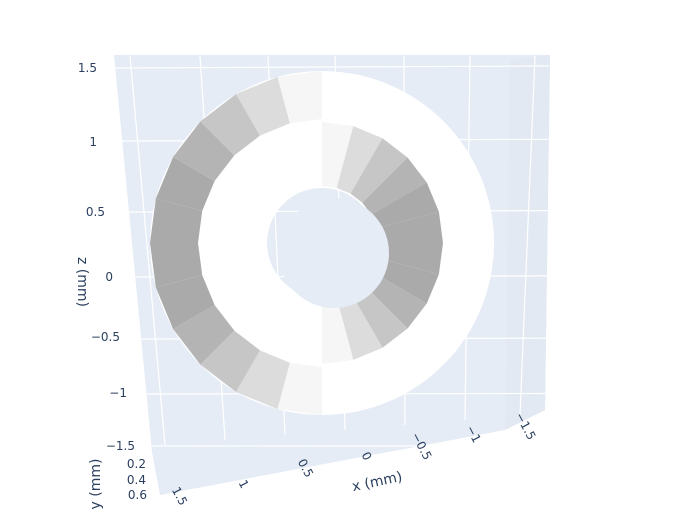 Image resolution: width=700 pixels, height=525 pixels. I want to click on floor-wall-xy, so click(348, 452).